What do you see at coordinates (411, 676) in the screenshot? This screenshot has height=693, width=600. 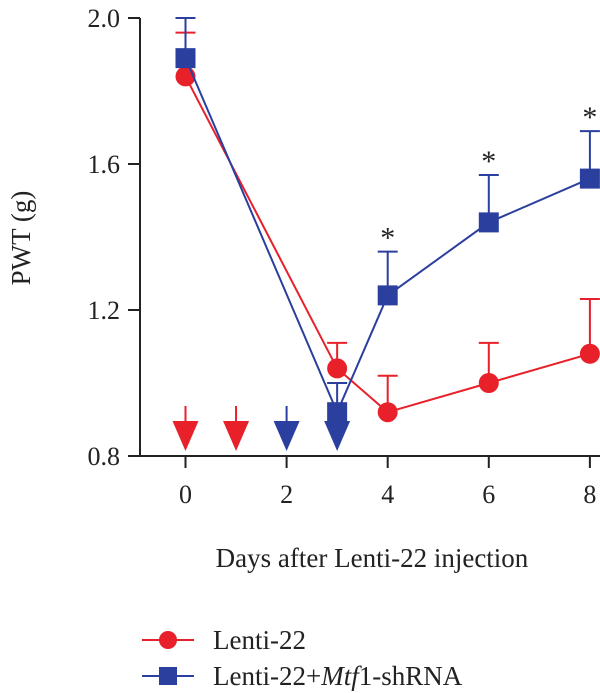 I see `legend-label-suffix: 1-shRNA` at bounding box center [411, 676].